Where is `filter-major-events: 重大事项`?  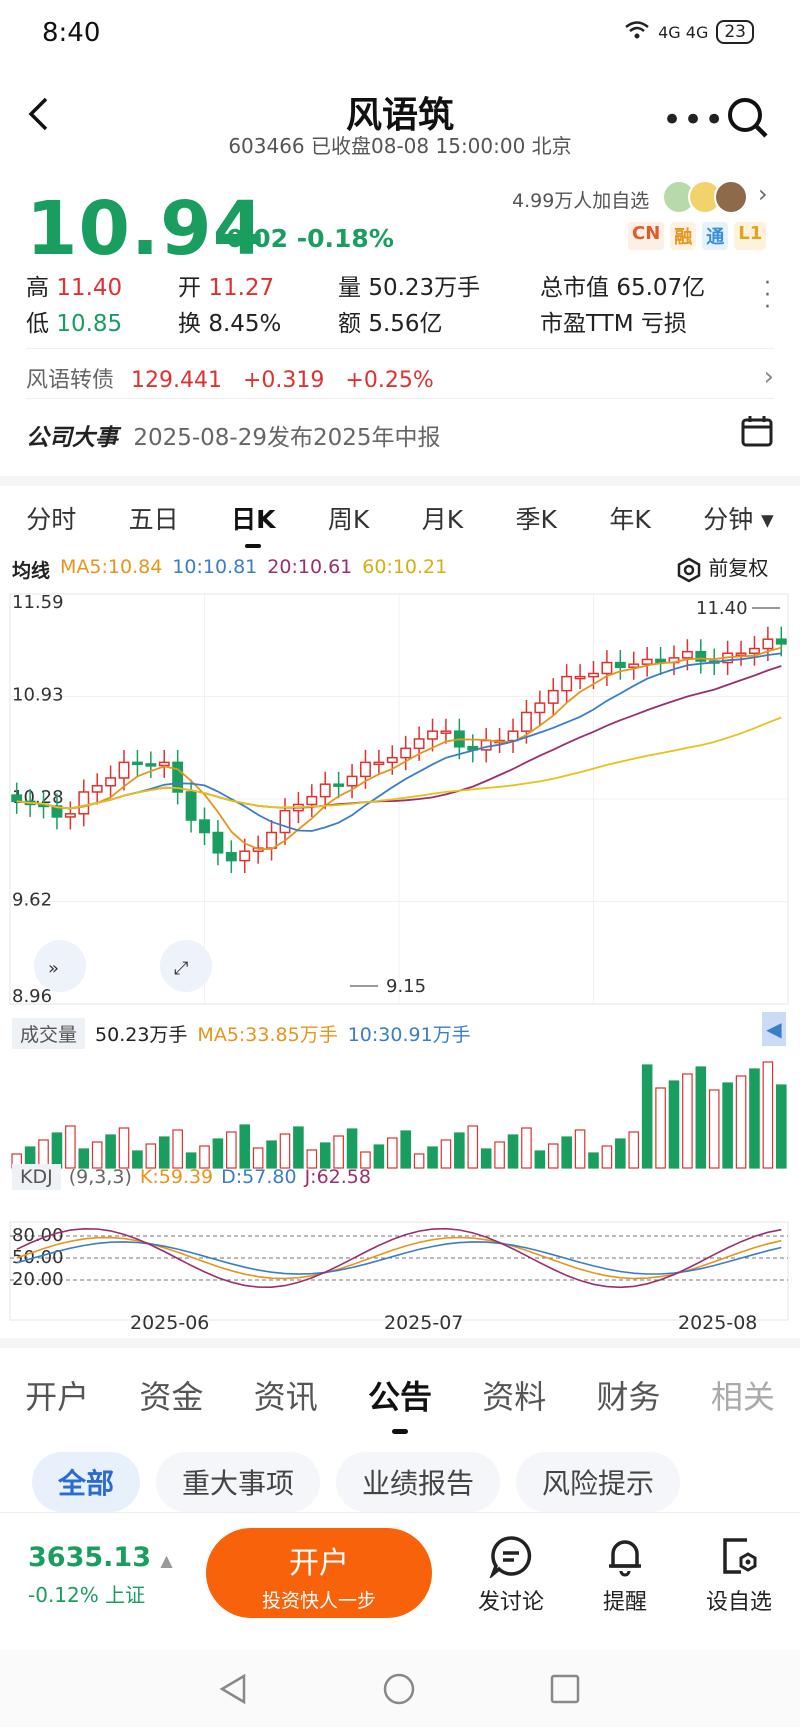 filter-major-events: 重大事项 is located at coordinates (238, 1482).